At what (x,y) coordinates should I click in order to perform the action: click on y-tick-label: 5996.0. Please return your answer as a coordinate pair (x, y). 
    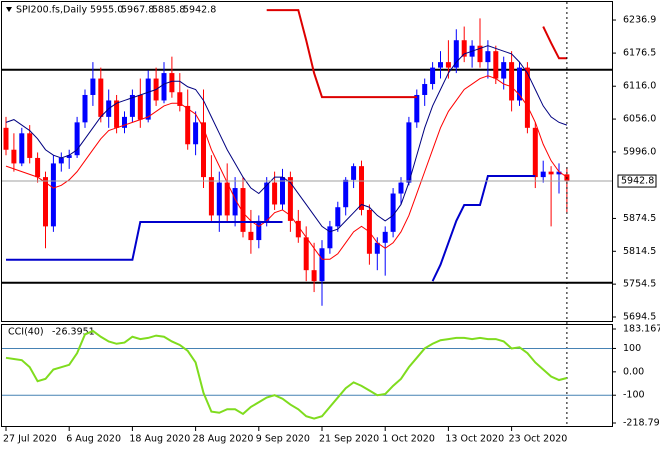
    Looking at the image, I should click on (639, 151).